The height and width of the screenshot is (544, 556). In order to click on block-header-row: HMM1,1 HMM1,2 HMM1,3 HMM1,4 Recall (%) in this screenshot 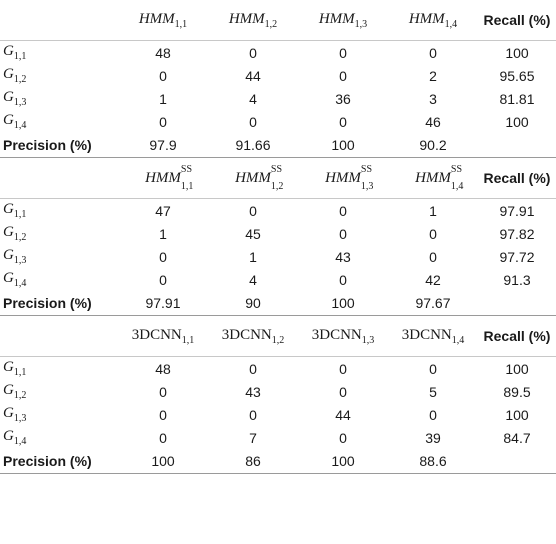, I will do `click(278, 20)`.